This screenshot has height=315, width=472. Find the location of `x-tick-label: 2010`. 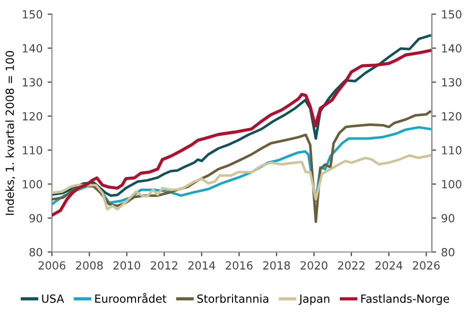

x-tick-label: 2010 is located at coordinates (126, 265).